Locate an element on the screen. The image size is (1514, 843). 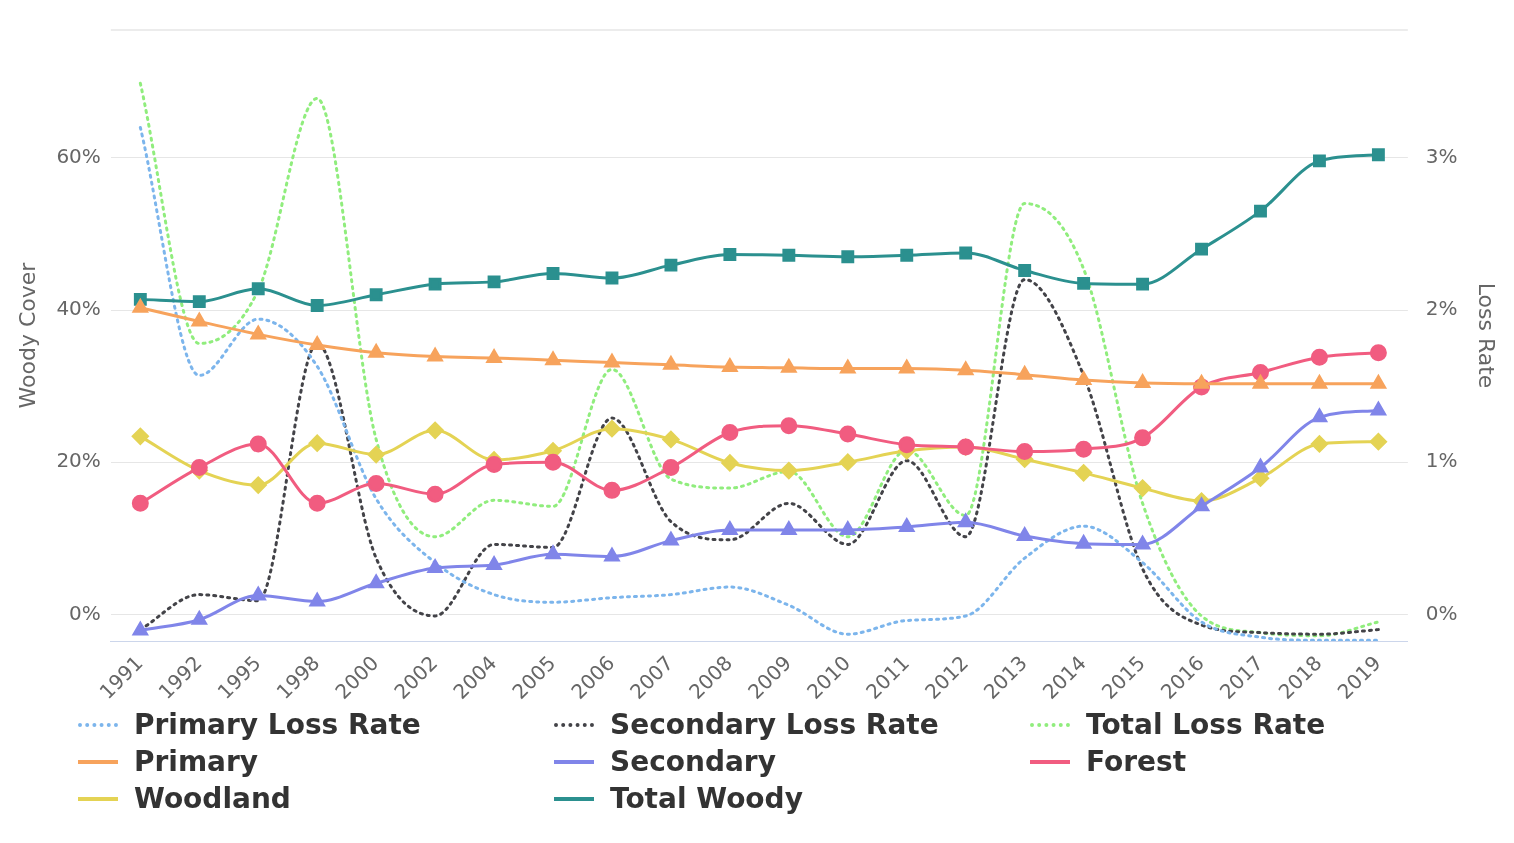
legend-label: Forest is located at coordinates (1136, 761).